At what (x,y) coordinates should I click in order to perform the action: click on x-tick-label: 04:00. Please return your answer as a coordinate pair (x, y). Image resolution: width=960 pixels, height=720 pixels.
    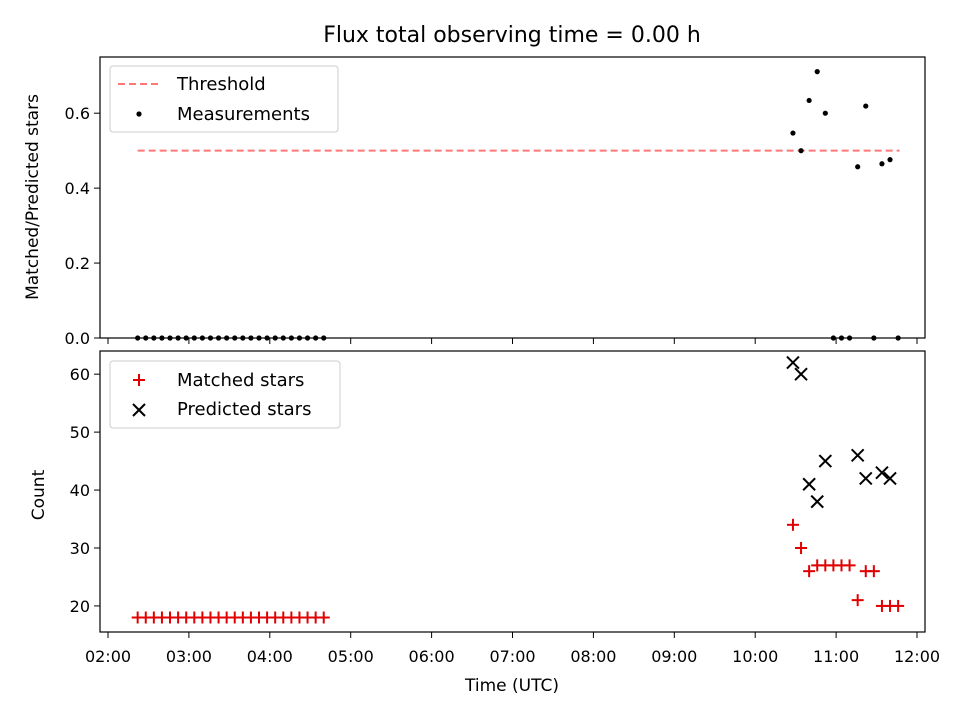
    Looking at the image, I should click on (270, 656).